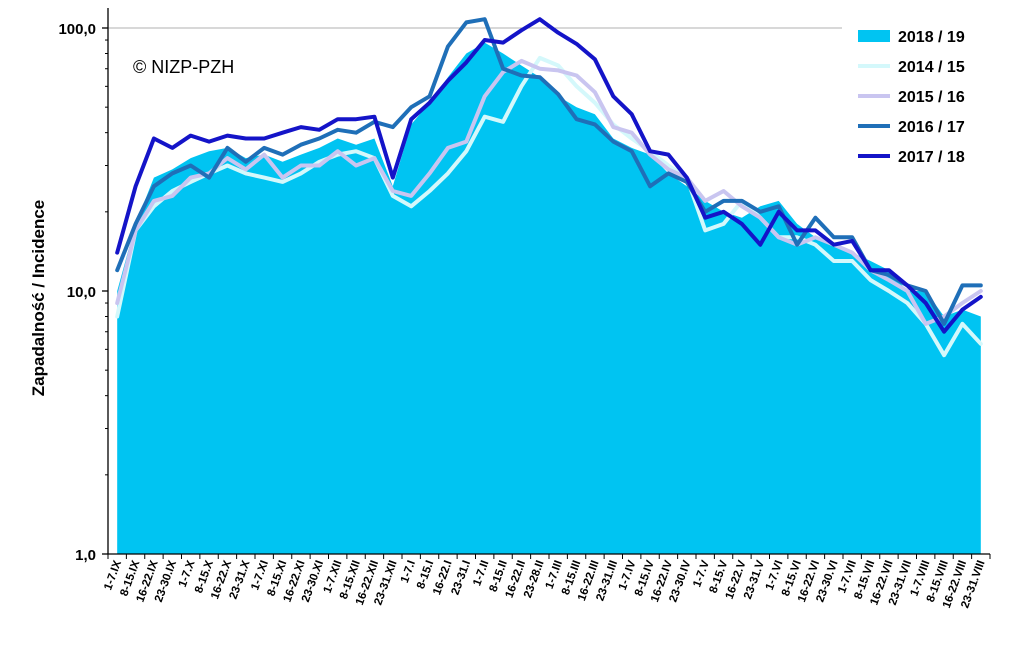 The width and height of the screenshot is (1023, 646). What do you see at coordinates (931, 37) in the screenshot?
I see `legend-label: 2018 / 19` at bounding box center [931, 37].